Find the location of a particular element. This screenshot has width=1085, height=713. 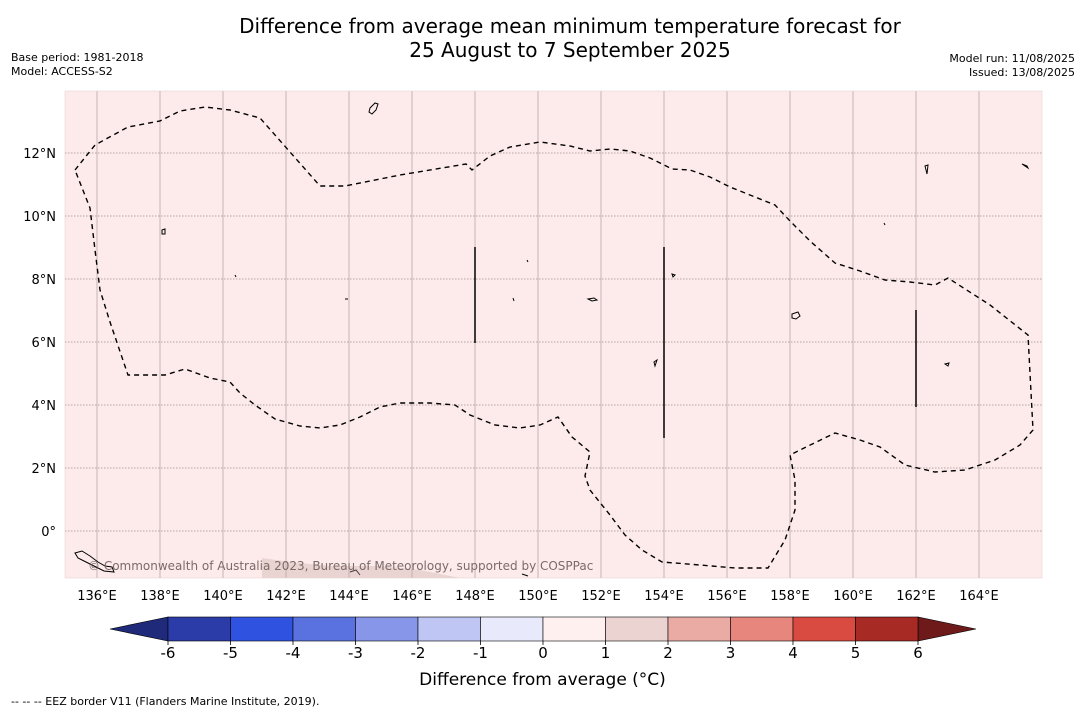

islet-g is located at coordinates (355, 572).